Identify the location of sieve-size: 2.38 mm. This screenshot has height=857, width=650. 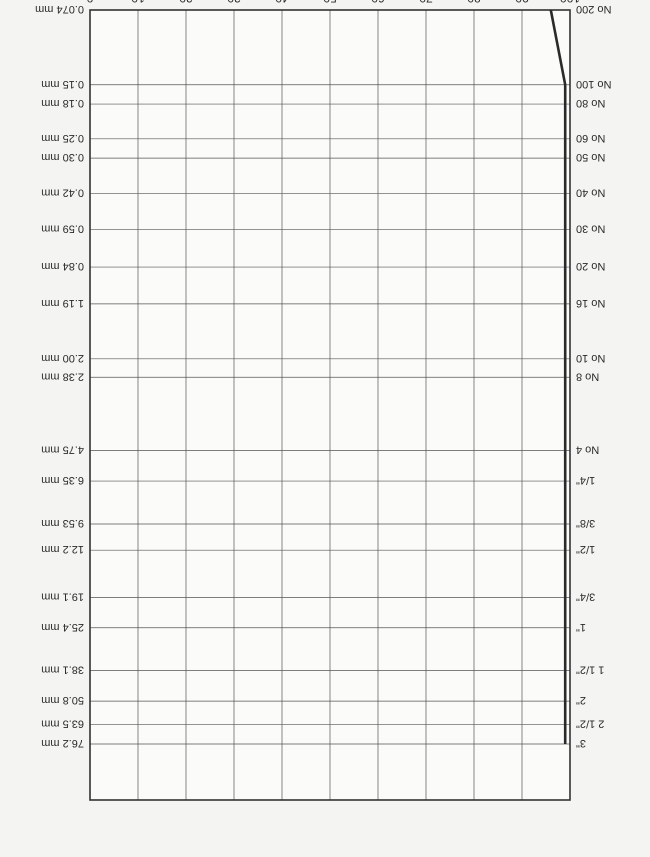
(62, 376).